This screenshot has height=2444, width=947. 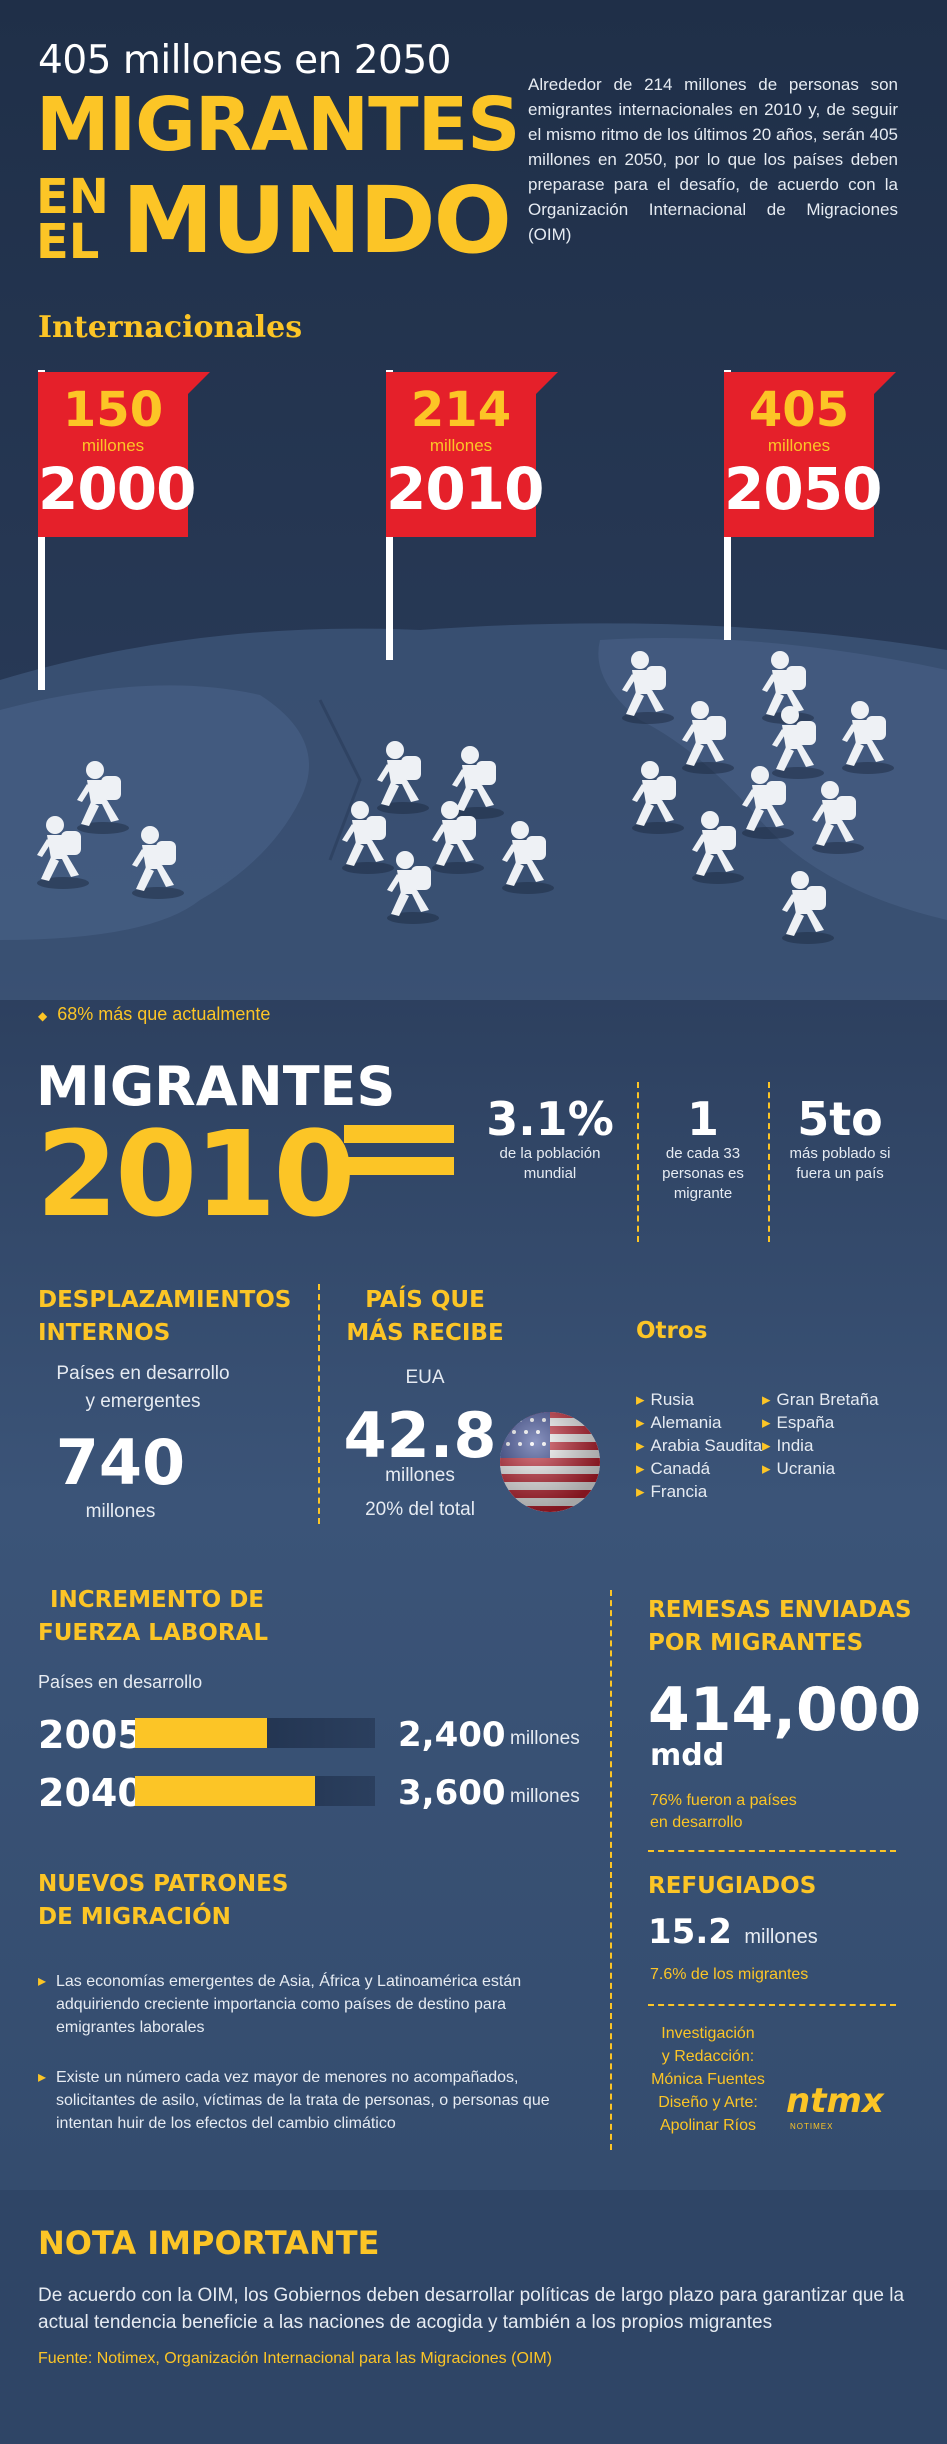 What do you see at coordinates (420, 1435) in the screenshot?
I see `pais-recibe-value: 42.8` at bounding box center [420, 1435].